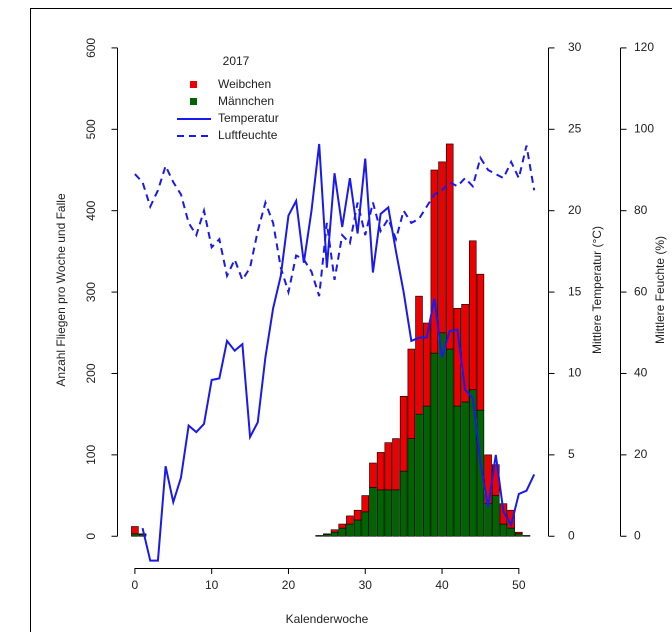 The image size is (672, 632). I want to click on y2-tick-label: 30, so click(575, 47).